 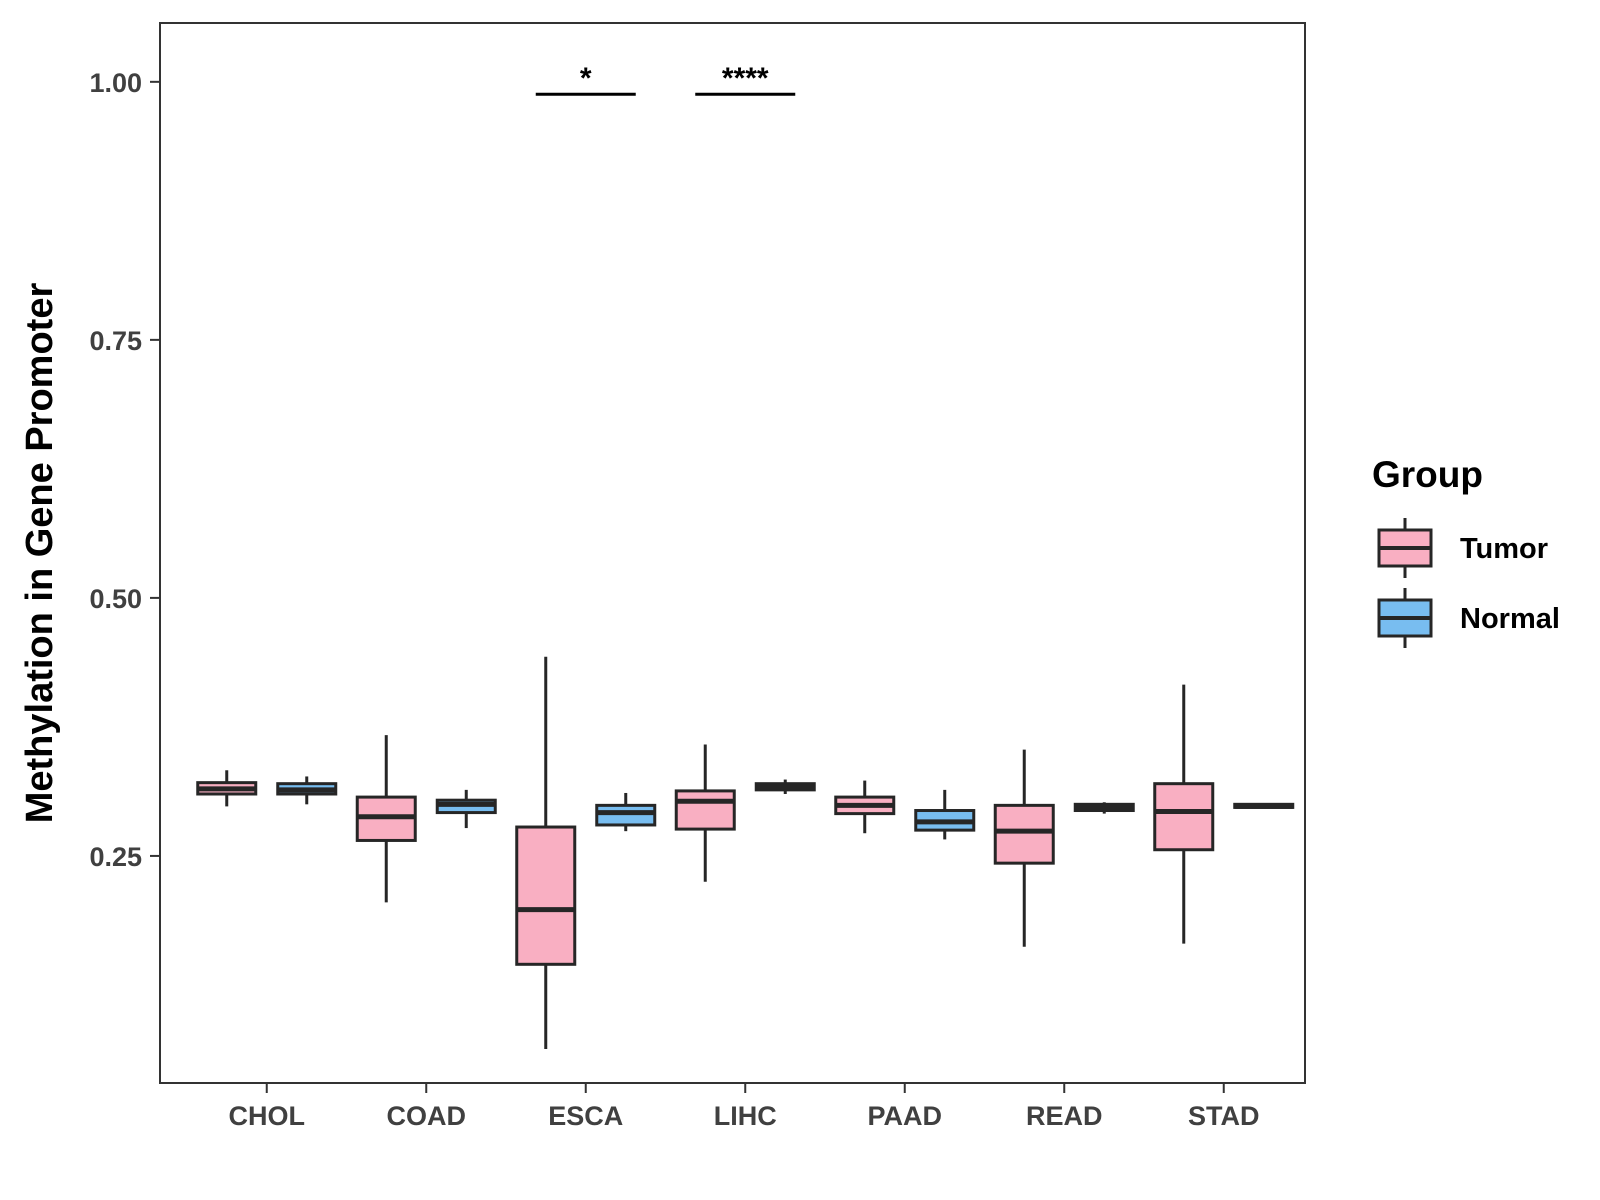 I want to click on box-tumor-esca, so click(x=546, y=852).